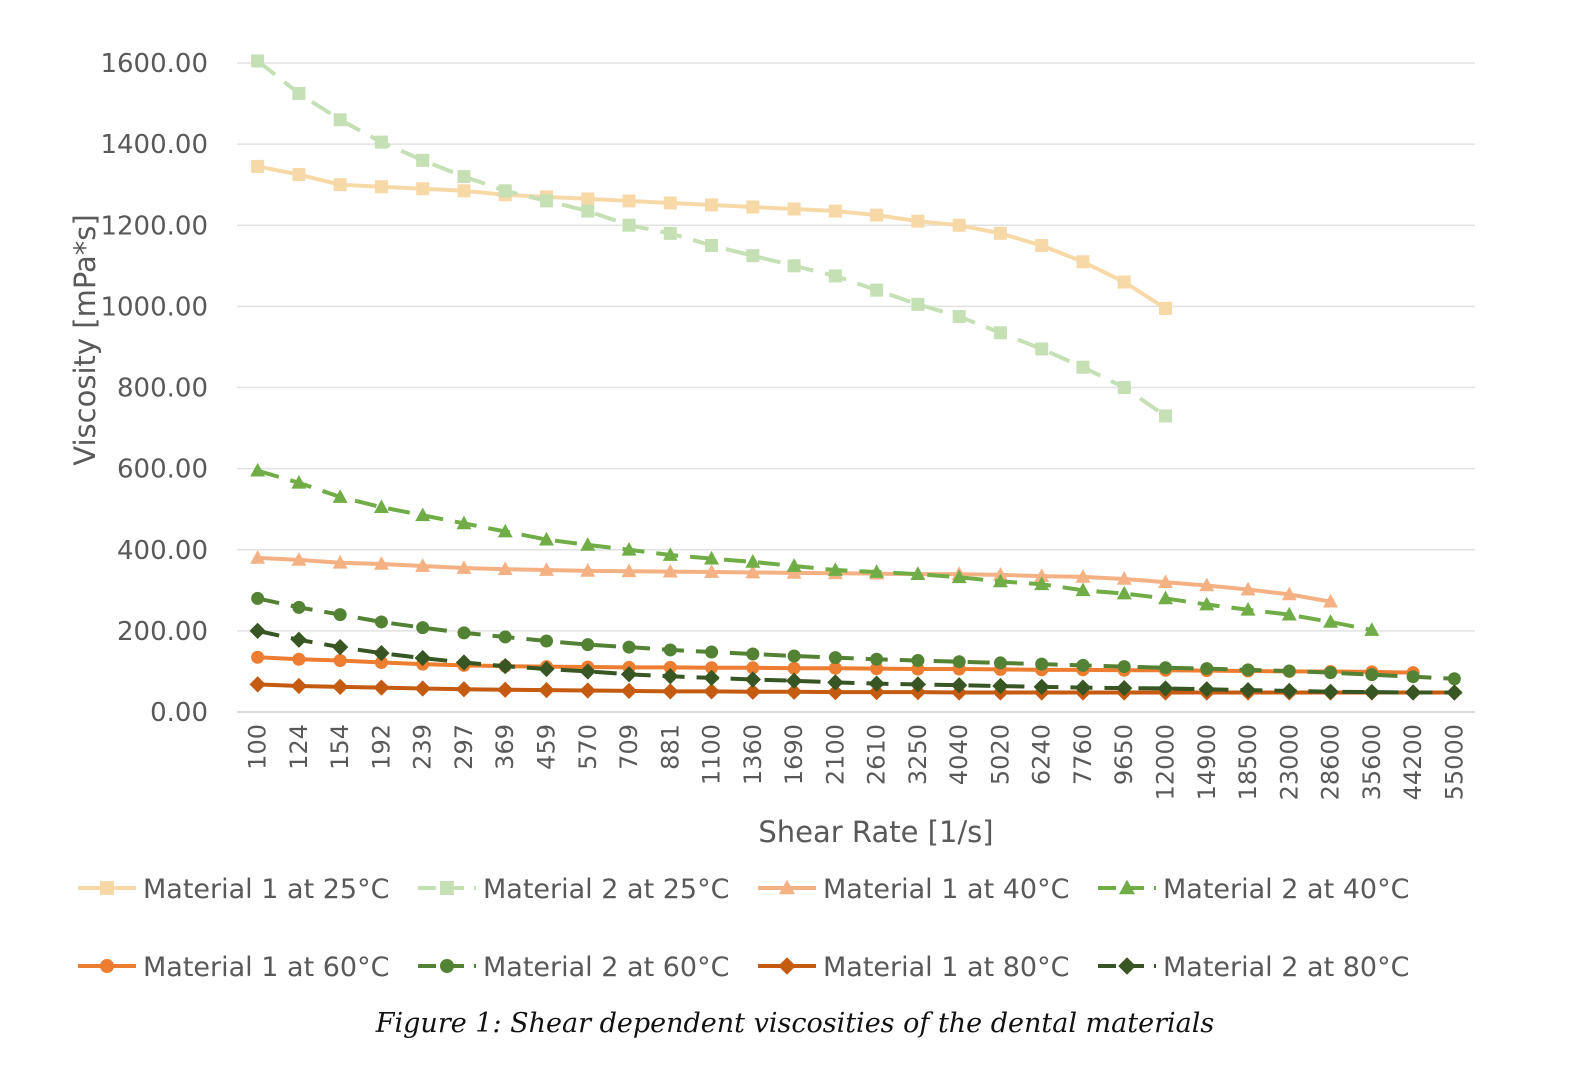  What do you see at coordinates (1253, 967) in the screenshot?
I see `legend-item: Material 2 at 80°C` at bounding box center [1253, 967].